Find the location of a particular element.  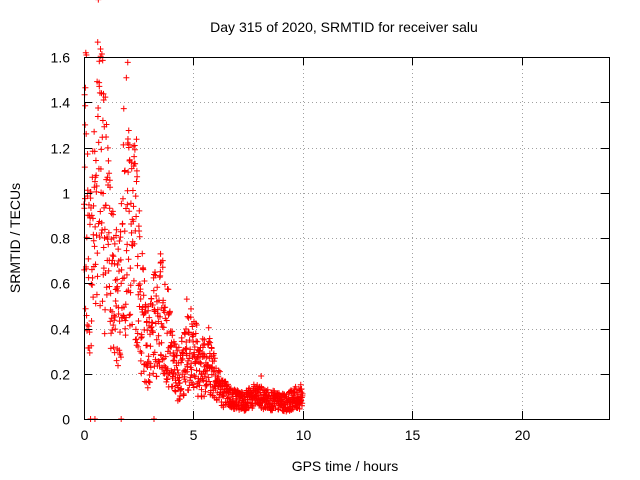

y-axis-label: SRMTID / TECUs is located at coordinates (15, 238).